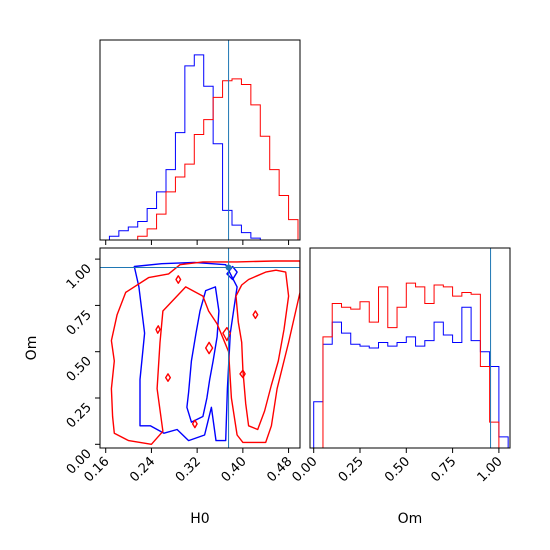 Image resolution: width=550 pixels, height=550 pixels. Describe the element at coordinates (397, 469) in the screenshot. I see `om-tick-label-2: 0.50` at that location.